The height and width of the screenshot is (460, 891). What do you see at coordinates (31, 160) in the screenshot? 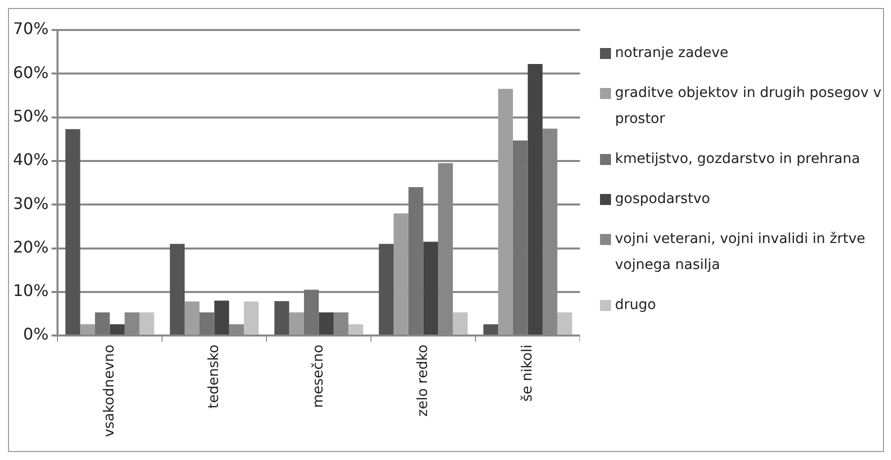
I see `y-tick-label: 40%` at bounding box center [31, 160].